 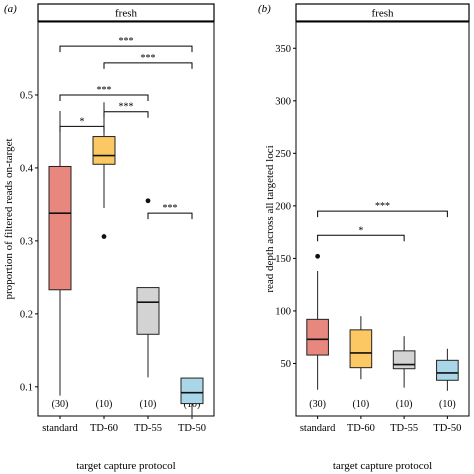 What do you see at coordinates (283, 206) in the screenshot?
I see `y-tick-label: 200` at bounding box center [283, 206].